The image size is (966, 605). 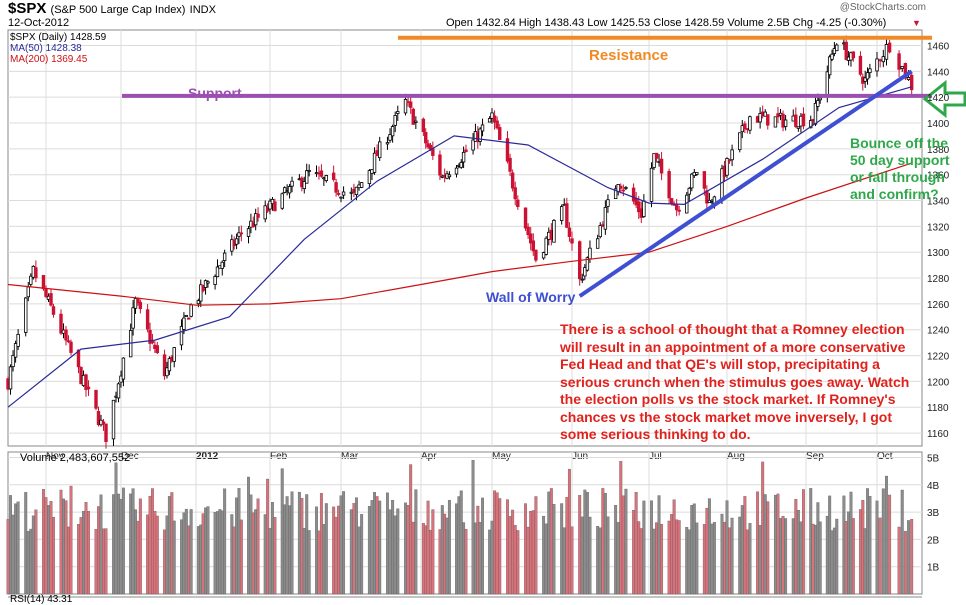 I want to click on x-tick-label: Jul, so click(x=655, y=456).